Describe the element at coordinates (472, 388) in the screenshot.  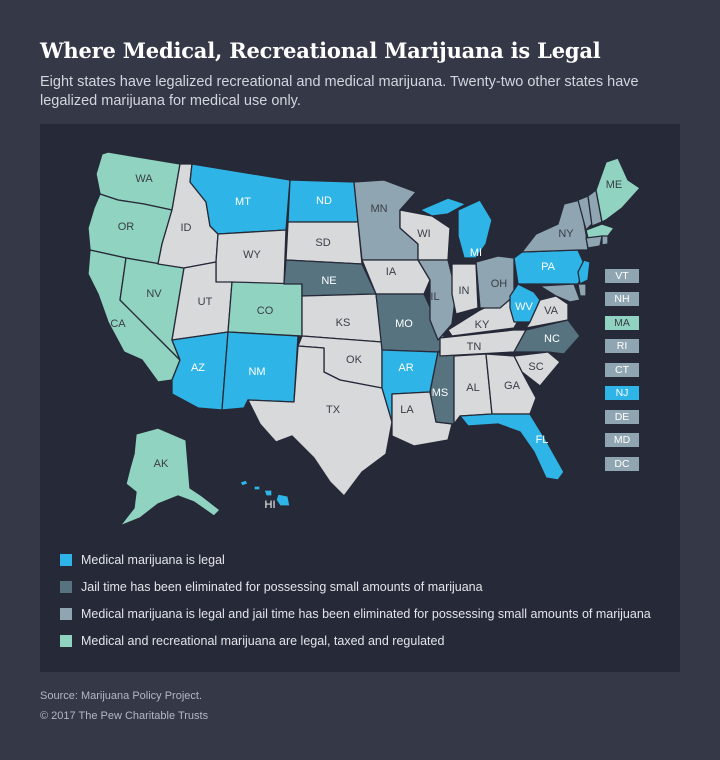
I see `label-AL: AL` at that location.